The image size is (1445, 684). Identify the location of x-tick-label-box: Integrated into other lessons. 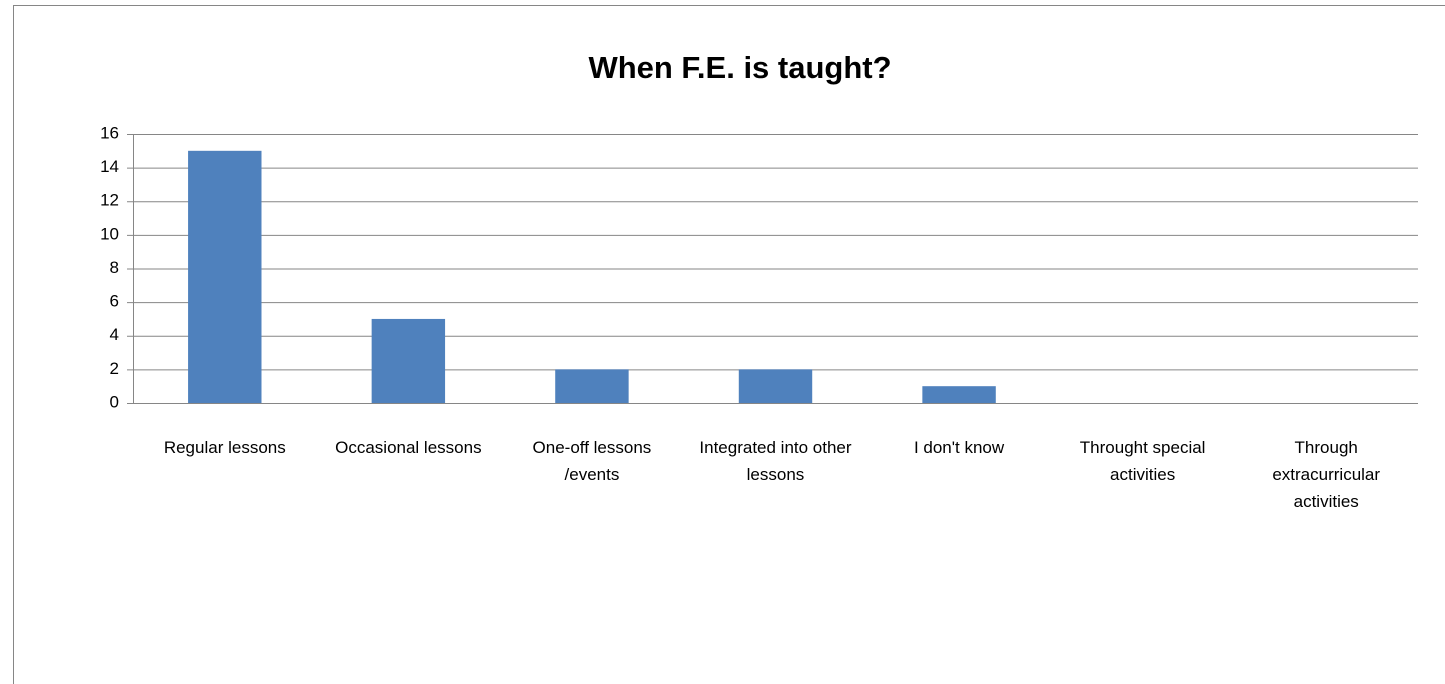
(775, 461).